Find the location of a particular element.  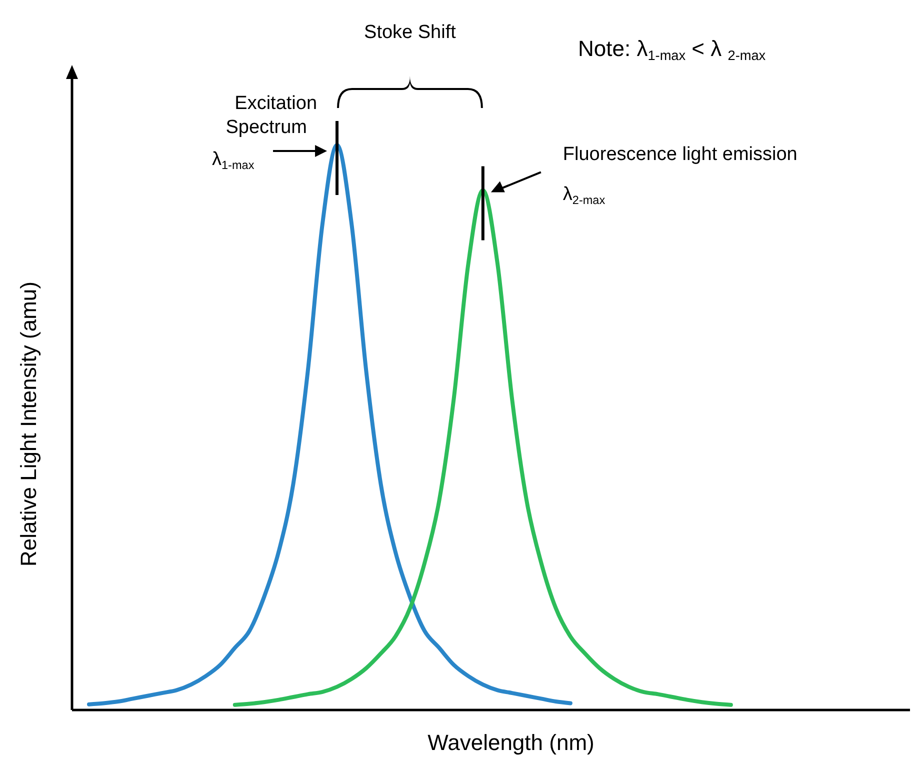

x-axis-title: Wavelength (nm) is located at coordinates (511, 742).